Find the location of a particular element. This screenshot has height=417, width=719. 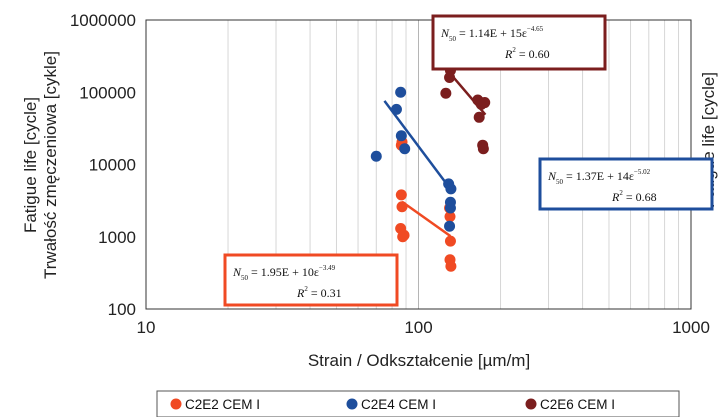

equation-formula: N50 = 1.95E + 10ε−3.49 is located at coordinates (284, 273).